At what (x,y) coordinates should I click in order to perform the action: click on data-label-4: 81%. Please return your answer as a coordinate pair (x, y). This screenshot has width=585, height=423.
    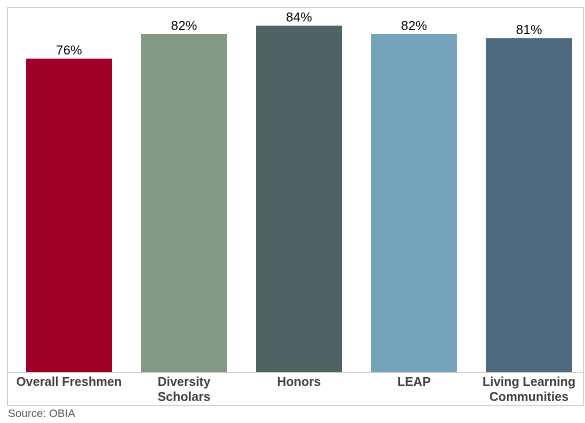
    Looking at the image, I should click on (529, 29).